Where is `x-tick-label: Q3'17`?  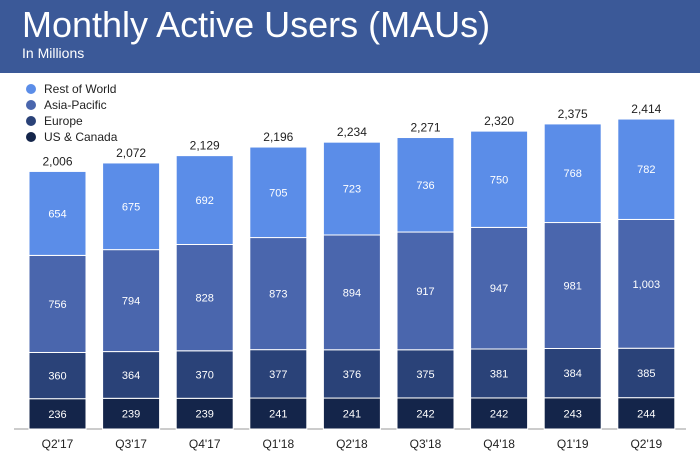 x-tick-label: Q3'17 is located at coordinates (131, 444).